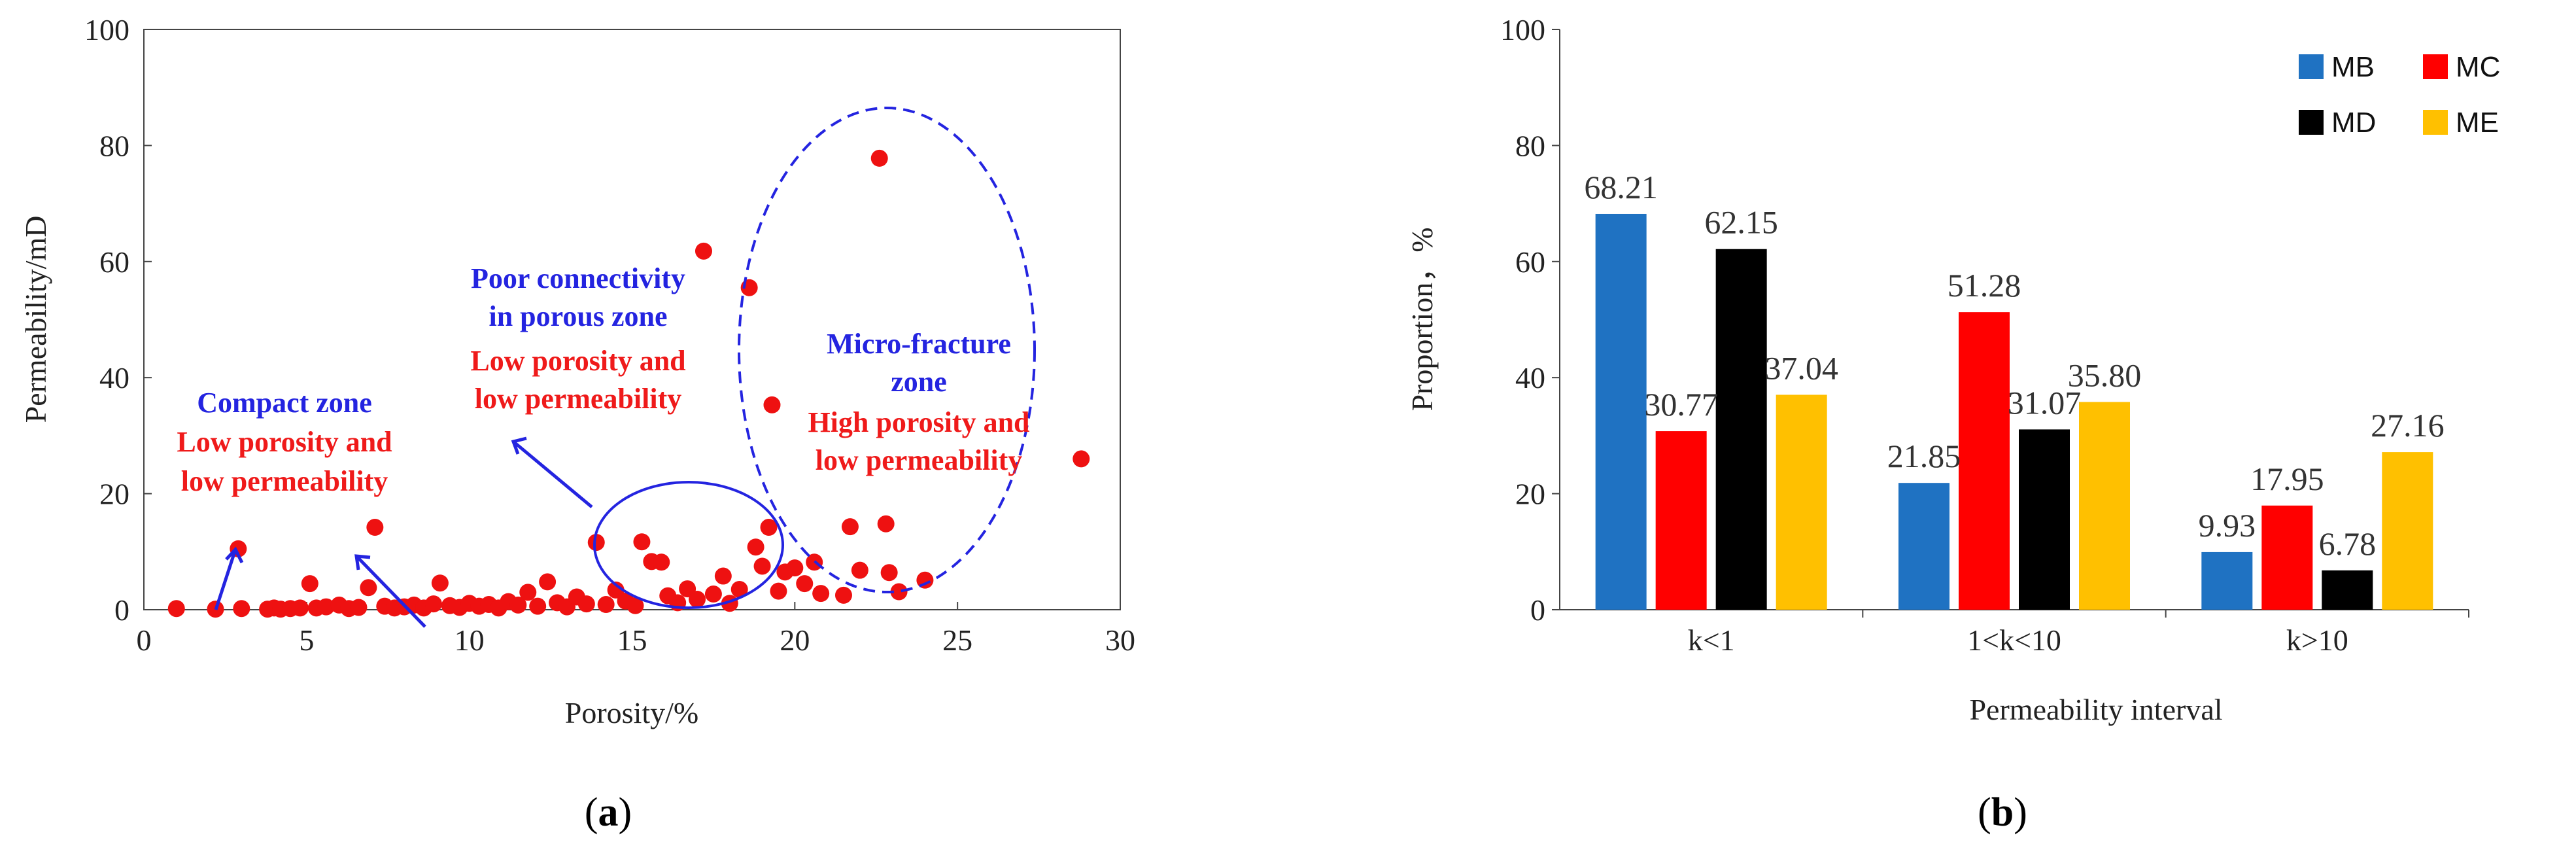  What do you see at coordinates (2104, 506) in the screenshot?
I see `bar-me` at bounding box center [2104, 506].